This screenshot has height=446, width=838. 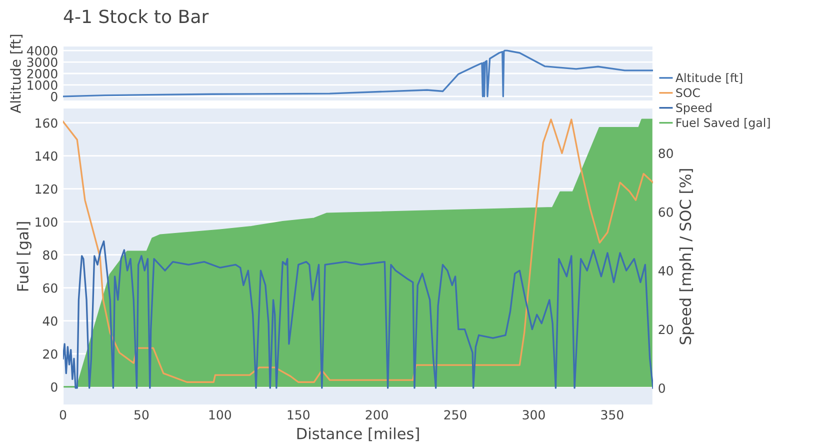 What do you see at coordinates (665, 212) in the screenshot?
I see `y2-tick-label: 60` at bounding box center [665, 212].